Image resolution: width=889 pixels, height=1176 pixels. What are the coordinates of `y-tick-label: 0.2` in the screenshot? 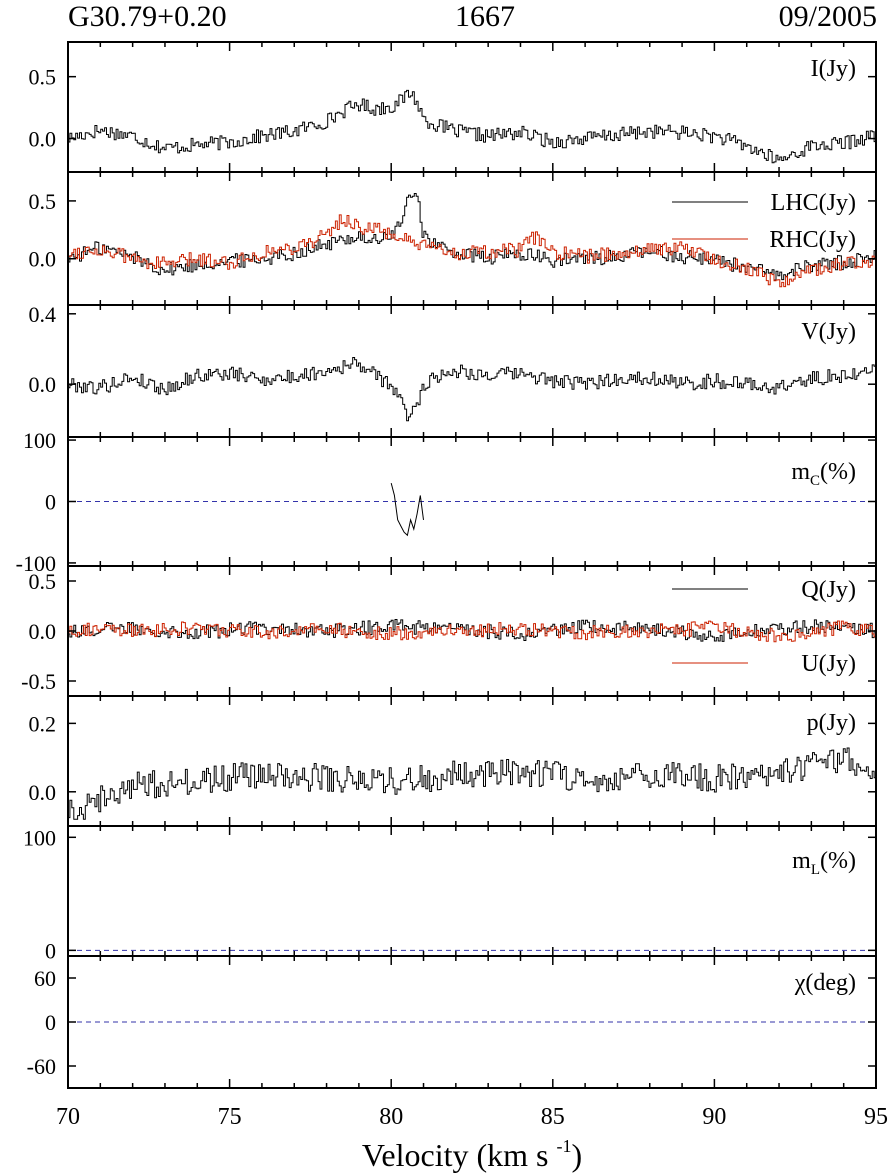 It's located at (43, 723).